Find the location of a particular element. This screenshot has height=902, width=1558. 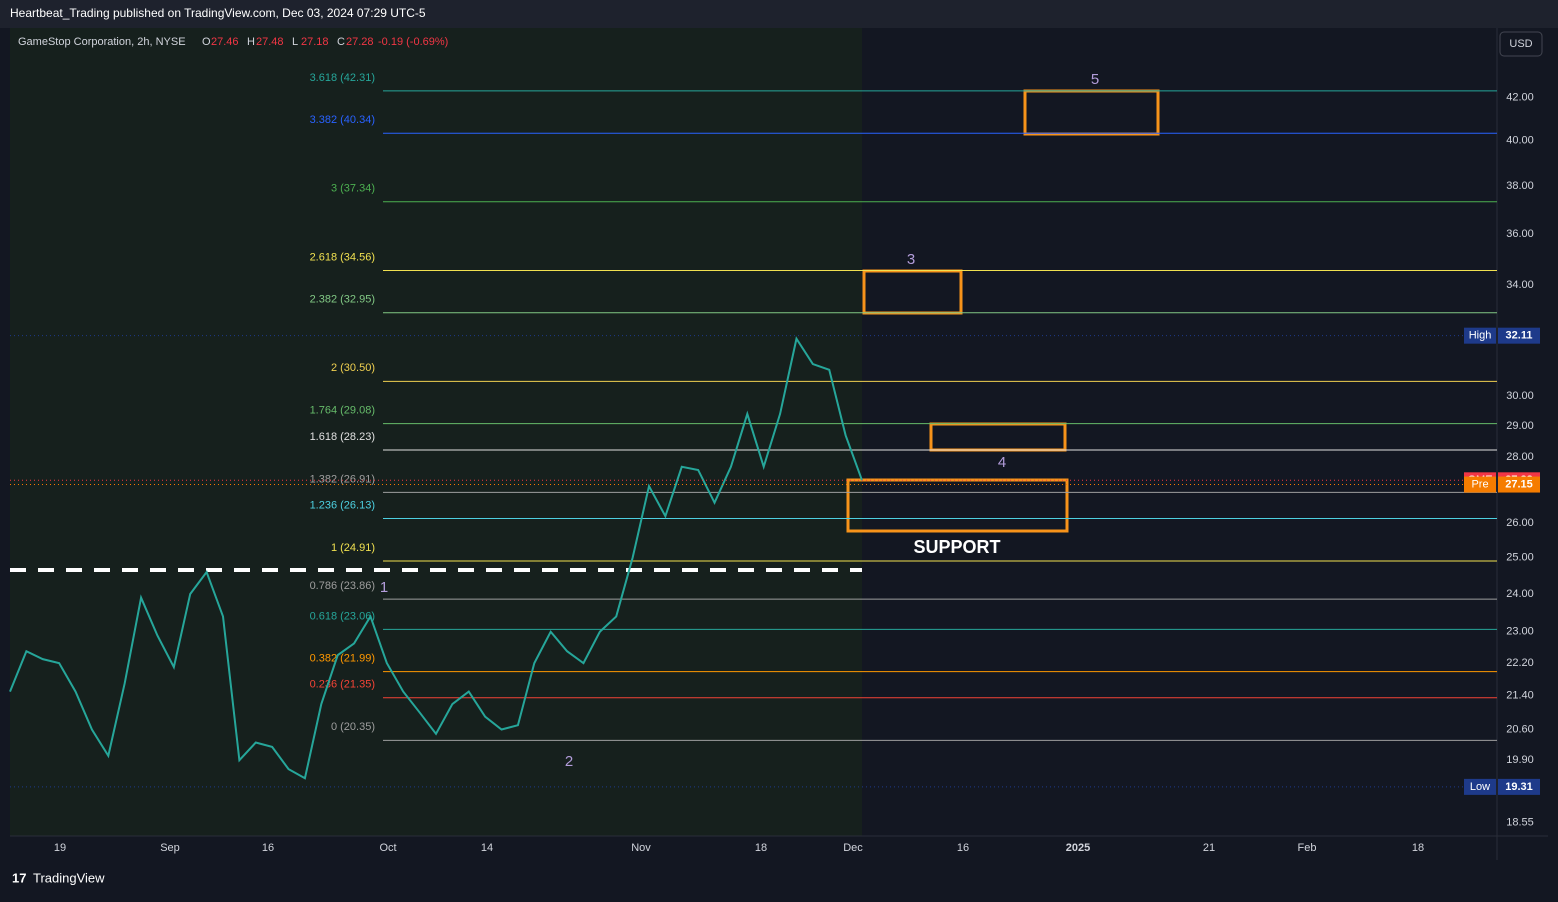

fib-label: 3.618 (42.31) is located at coordinates (342, 78).